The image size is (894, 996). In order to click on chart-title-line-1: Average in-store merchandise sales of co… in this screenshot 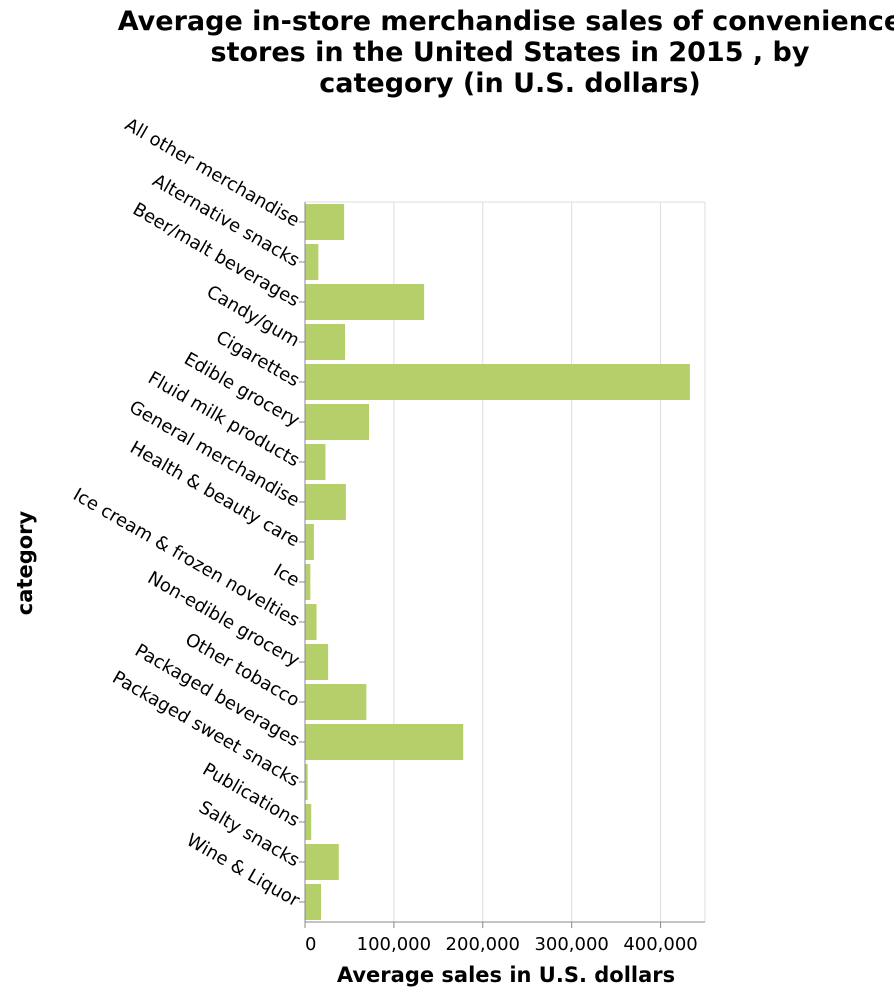, I will do `click(506, 21)`.